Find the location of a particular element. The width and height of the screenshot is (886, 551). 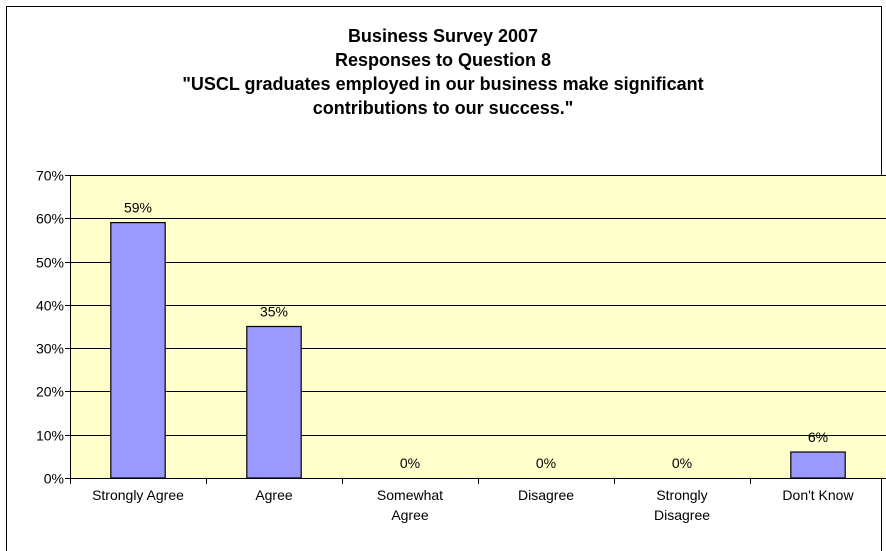

x-category-label: Don't Know is located at coordinates (818, 495).